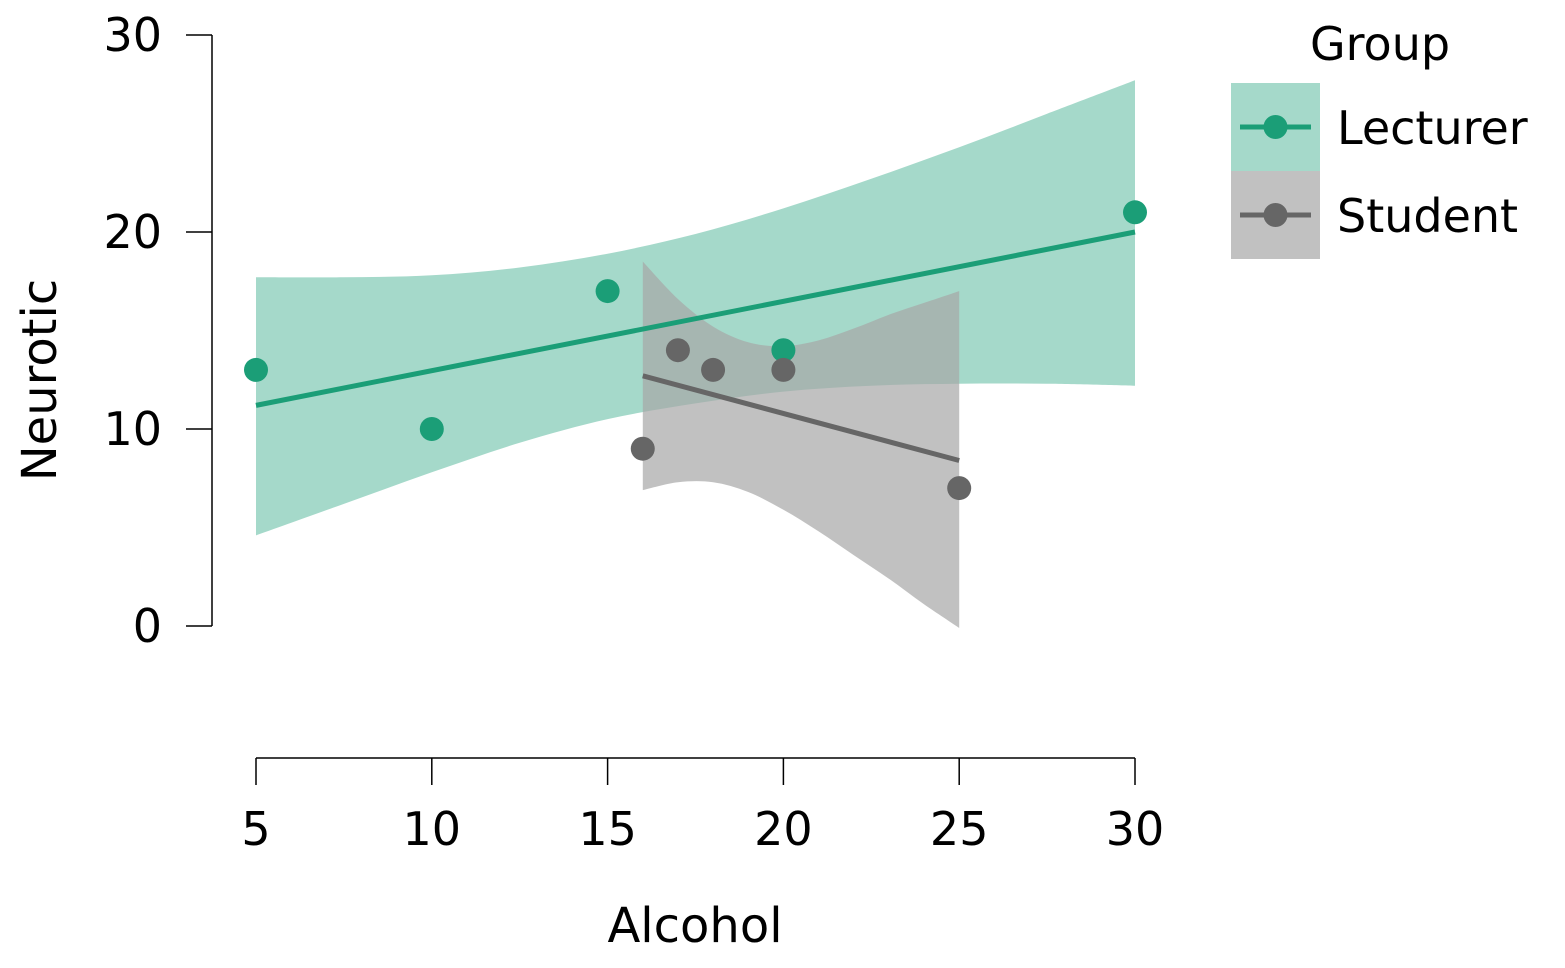 The image size is (1565, 968). What do you see at coordinates (432, 829) in the screenshot?
I see `x-tick-label: 10` at bounding box center [432, 829].